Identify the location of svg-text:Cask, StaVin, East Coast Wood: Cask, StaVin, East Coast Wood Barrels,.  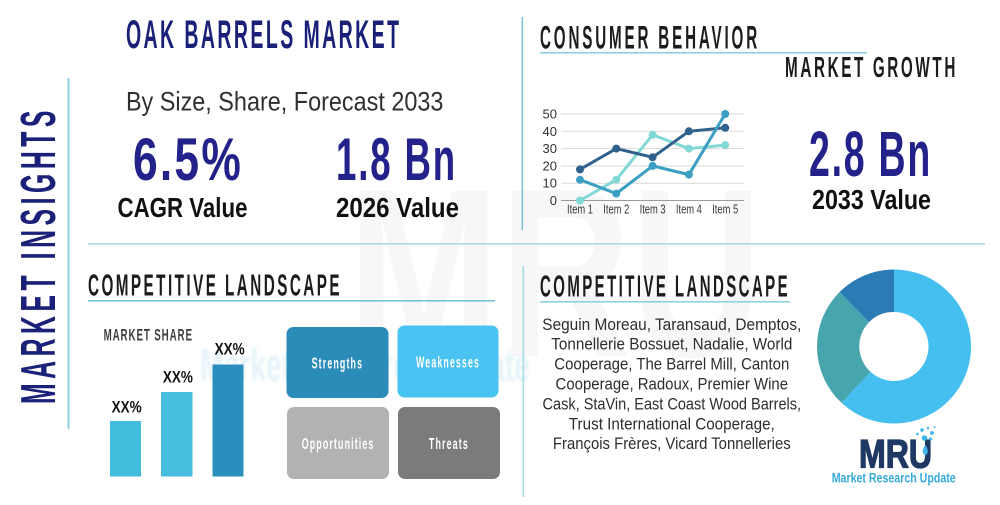
(672, 403).